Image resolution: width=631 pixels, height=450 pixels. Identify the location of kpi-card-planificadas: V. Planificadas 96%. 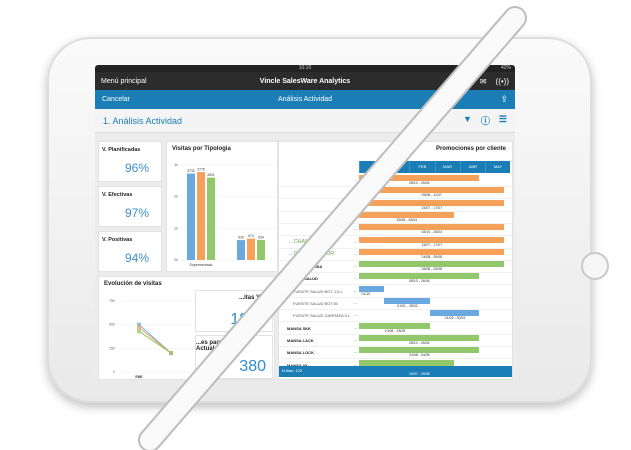
(130, 161).